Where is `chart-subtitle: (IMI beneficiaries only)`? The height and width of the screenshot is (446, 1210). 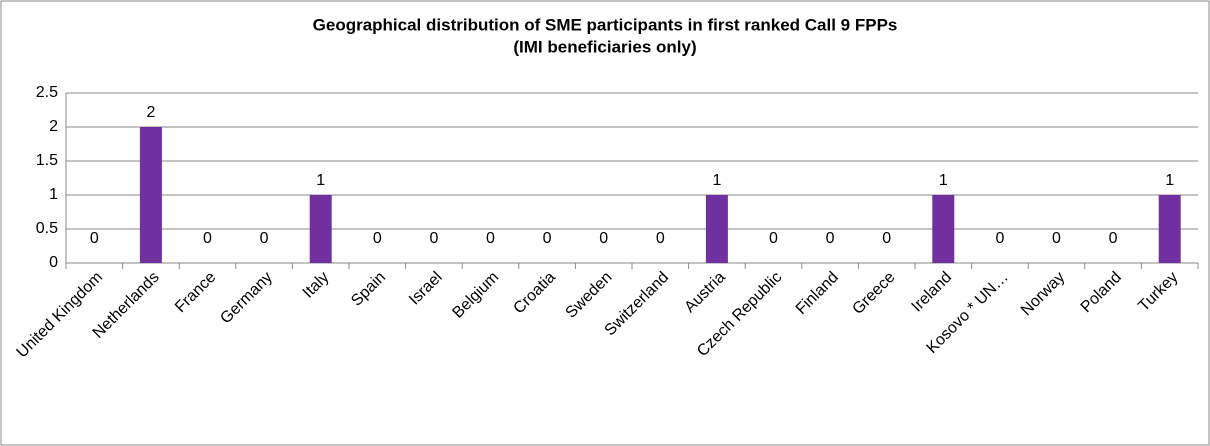 chart-subtitle: (IMI beneficiaries only) is located at coordinates (604, 46).